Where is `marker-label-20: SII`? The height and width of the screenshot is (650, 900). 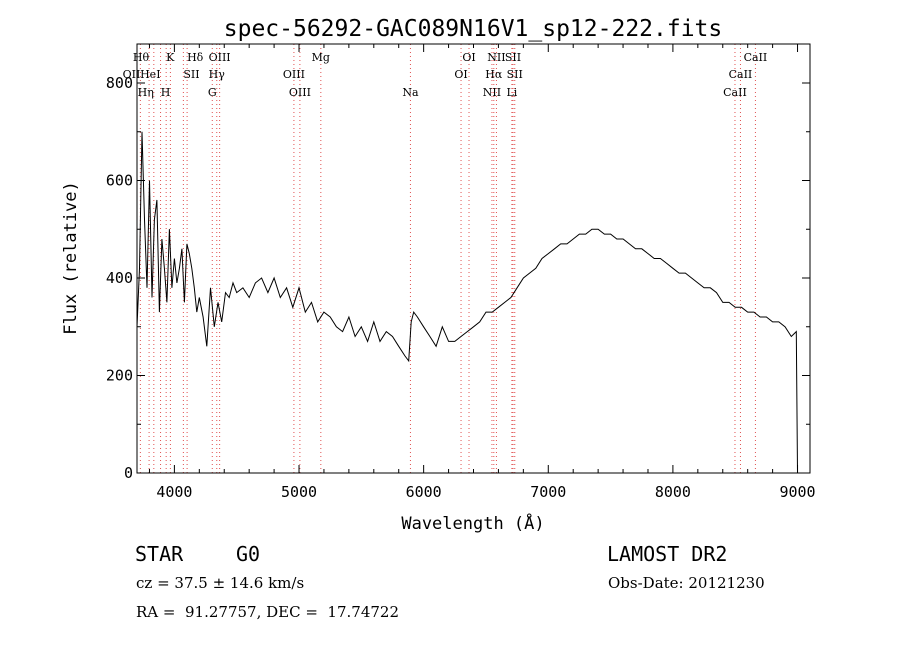 marker-label-20: SII is located at coordinates (513, 57).